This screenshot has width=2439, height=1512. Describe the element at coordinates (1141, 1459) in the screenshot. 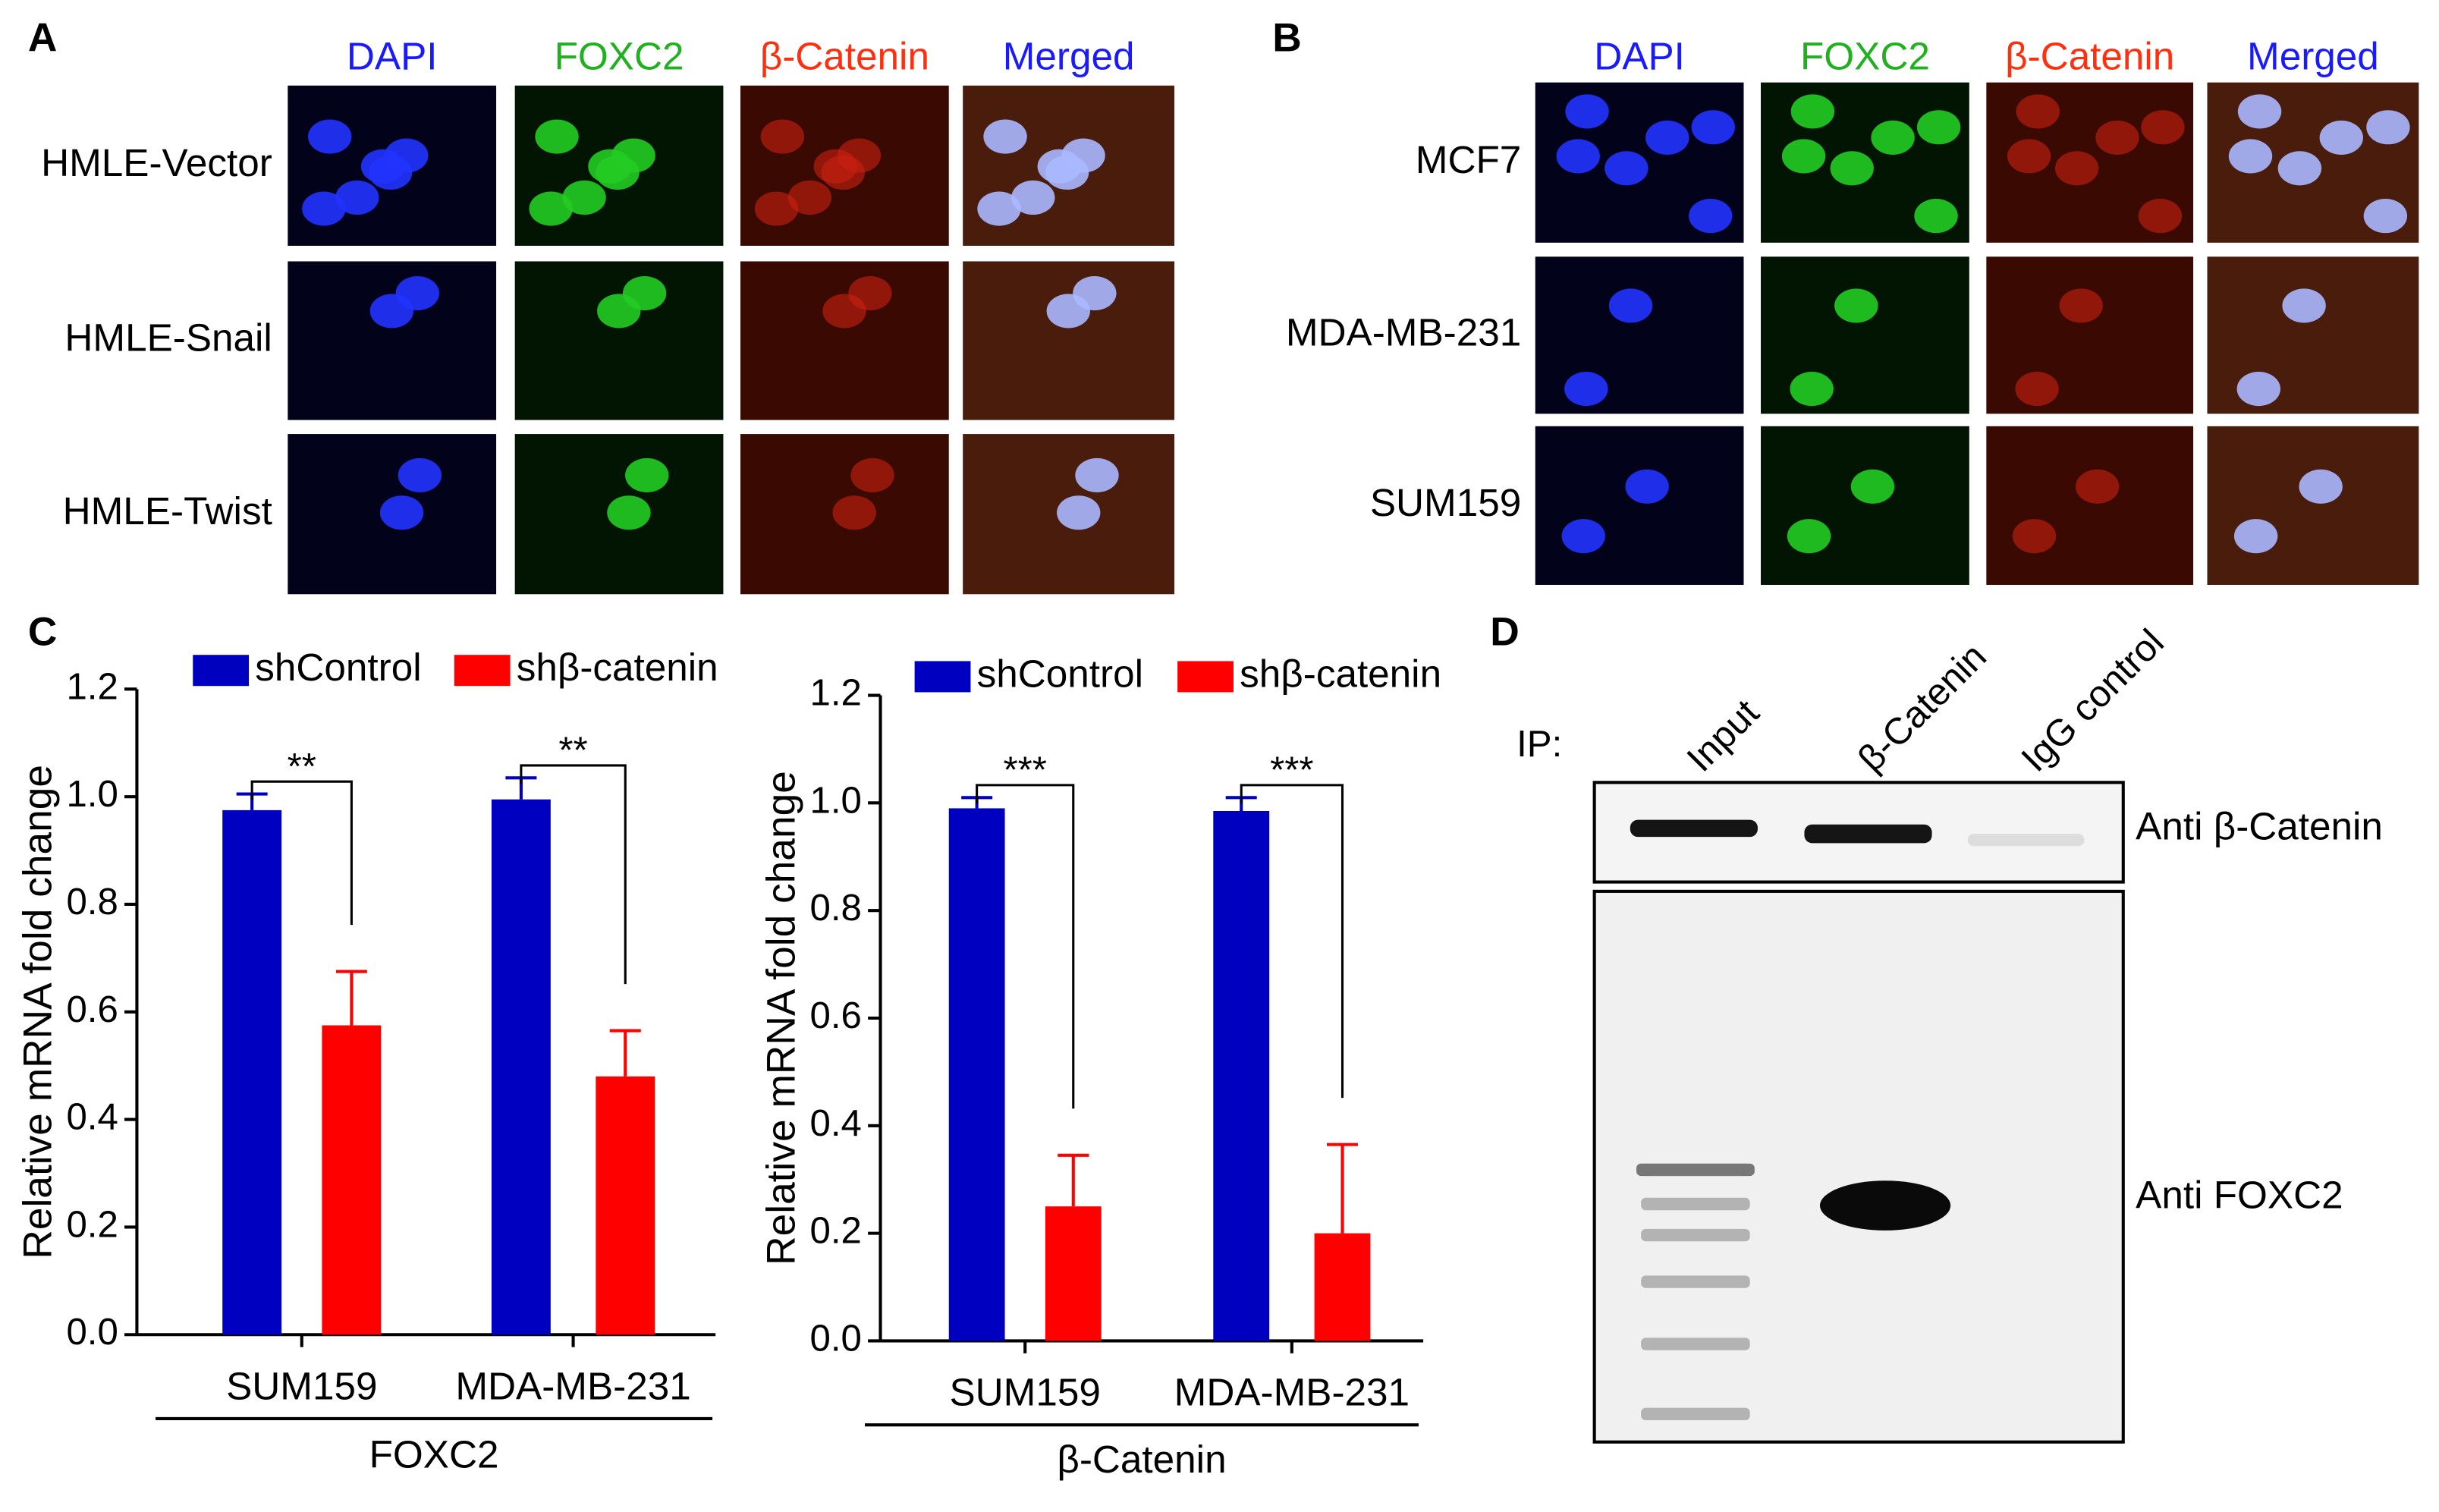

I see `group-label: β-Catenin` at that location.